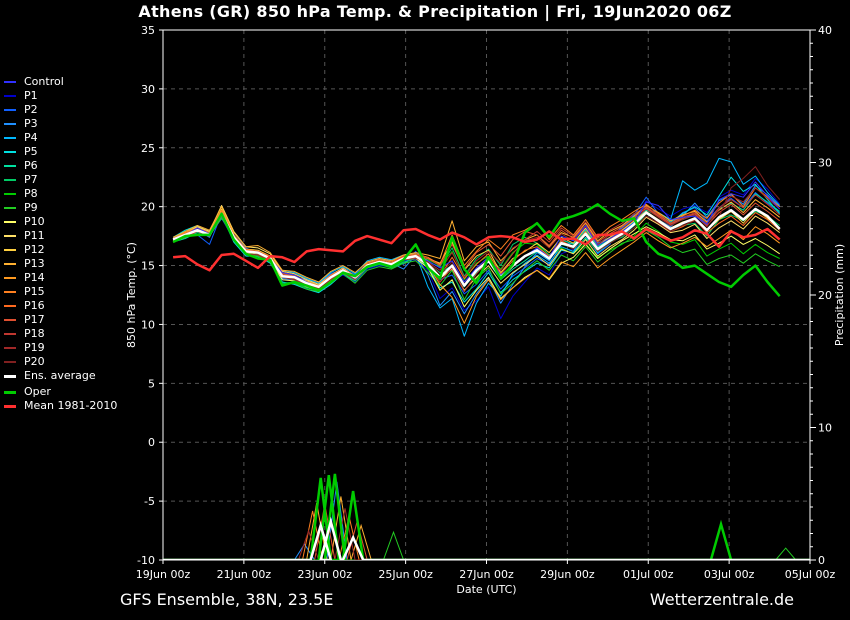 The image size is (850, 620). Describe the element at coordinates (60, 180) in the screenshot. I see `legend-item-p7: P7` at that location.